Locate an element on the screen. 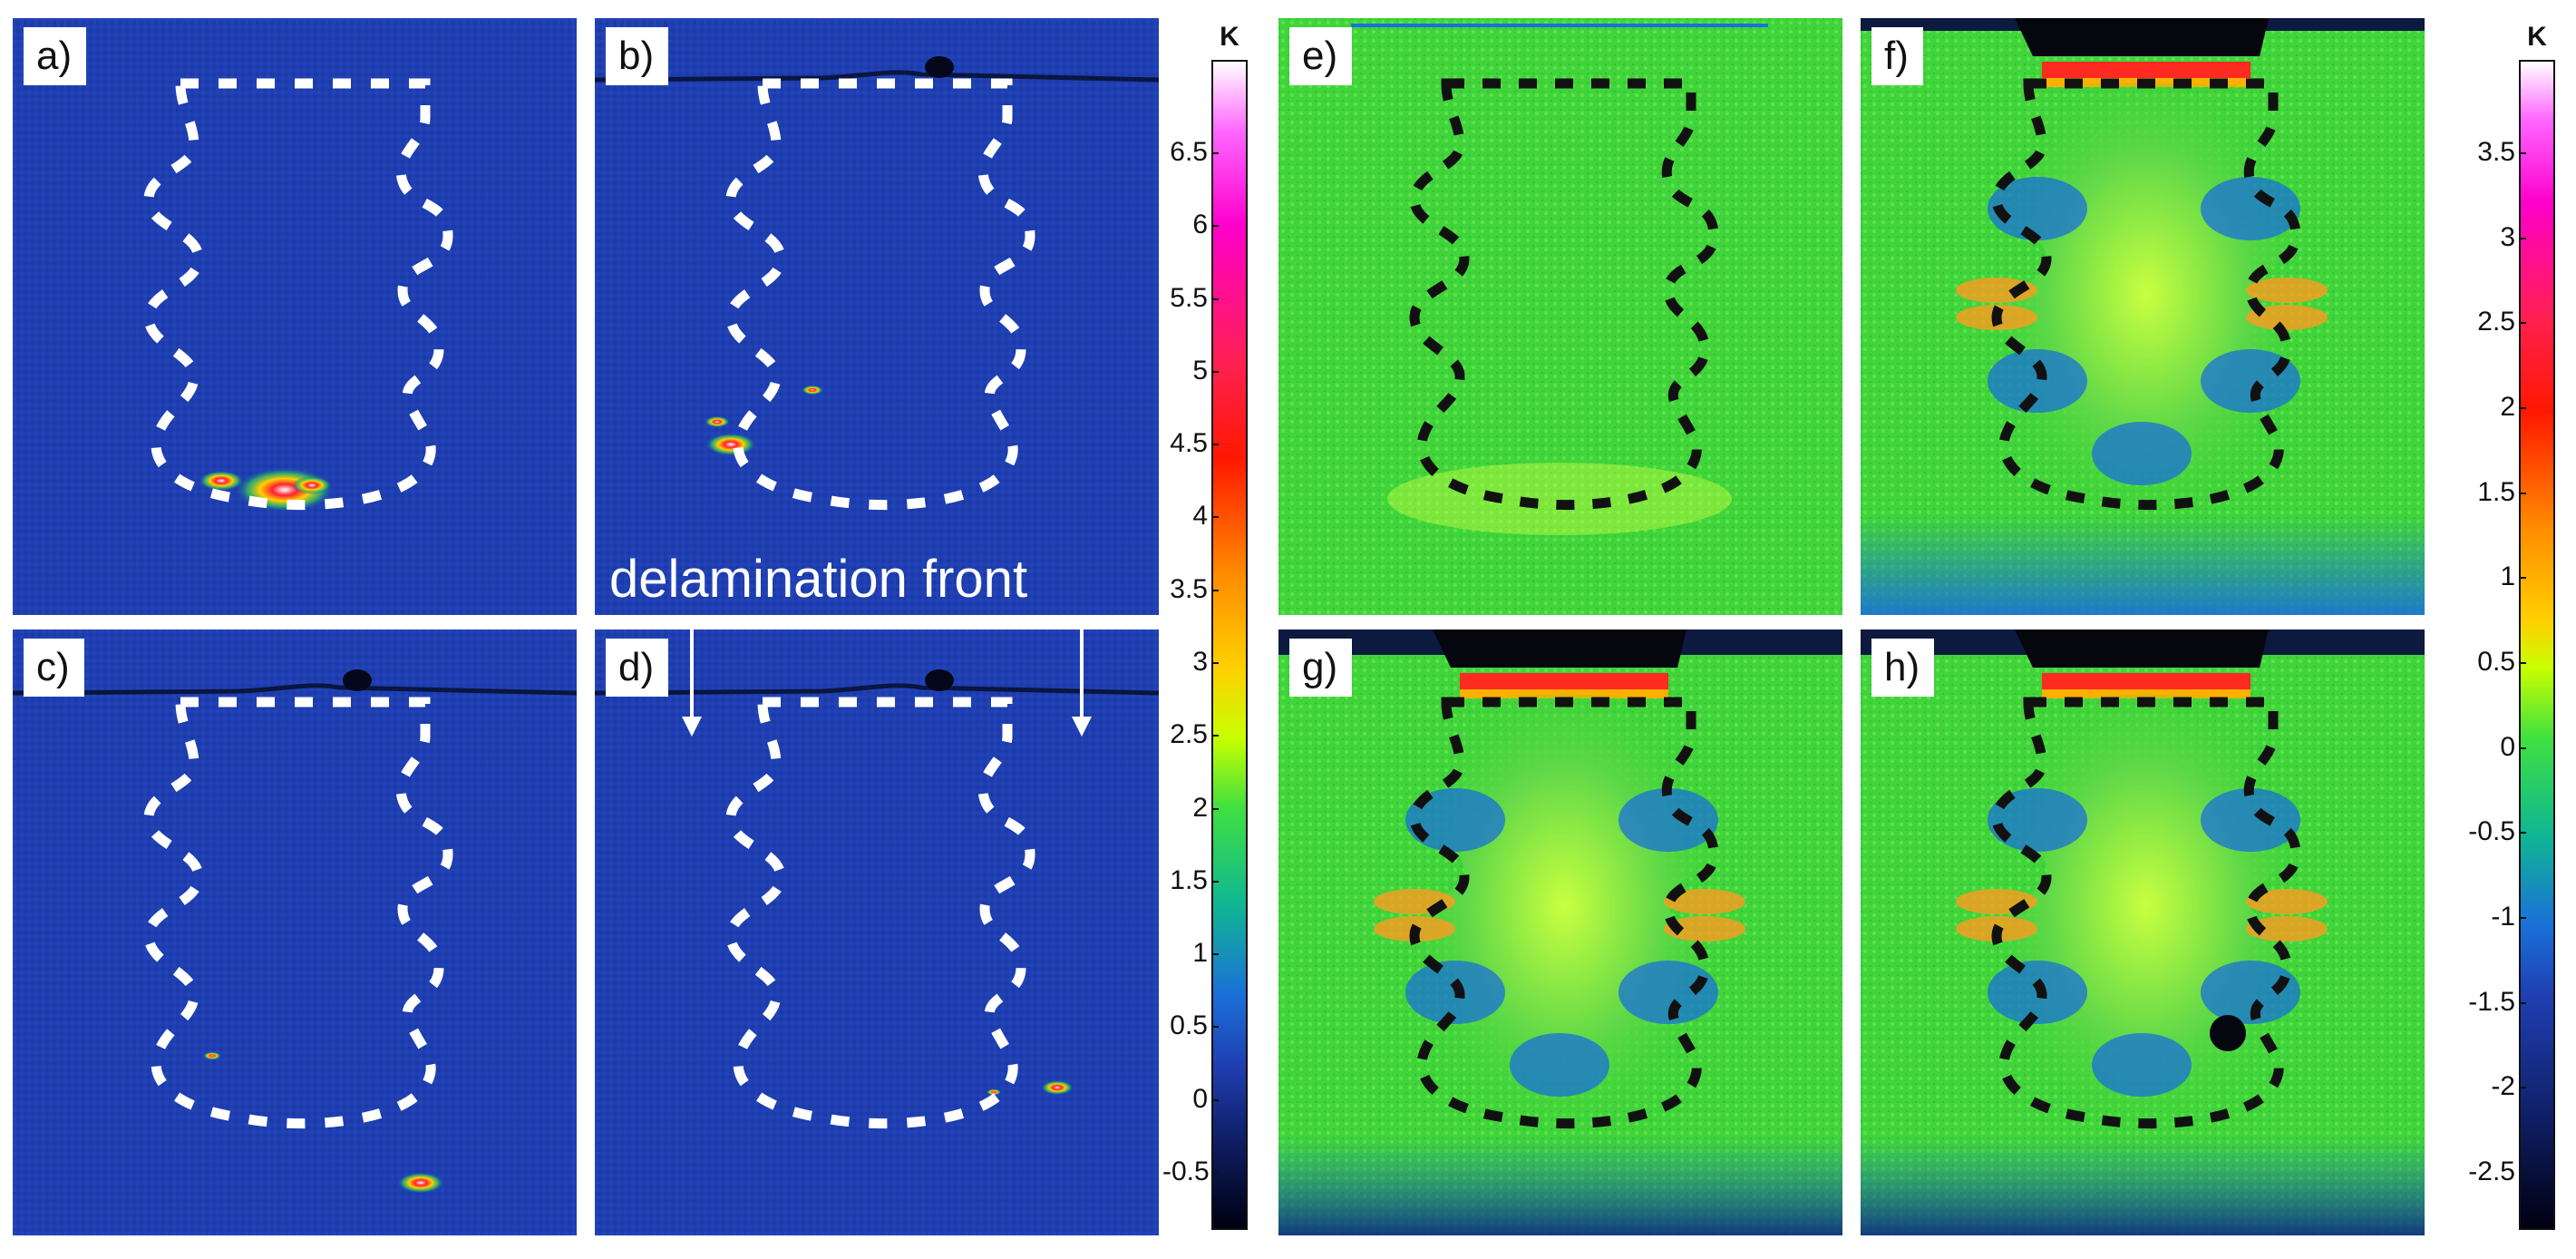 Image resolution: width=2576 pixels, height=1259 pixels. panel-b: b) is located at coordinates (877, 316).